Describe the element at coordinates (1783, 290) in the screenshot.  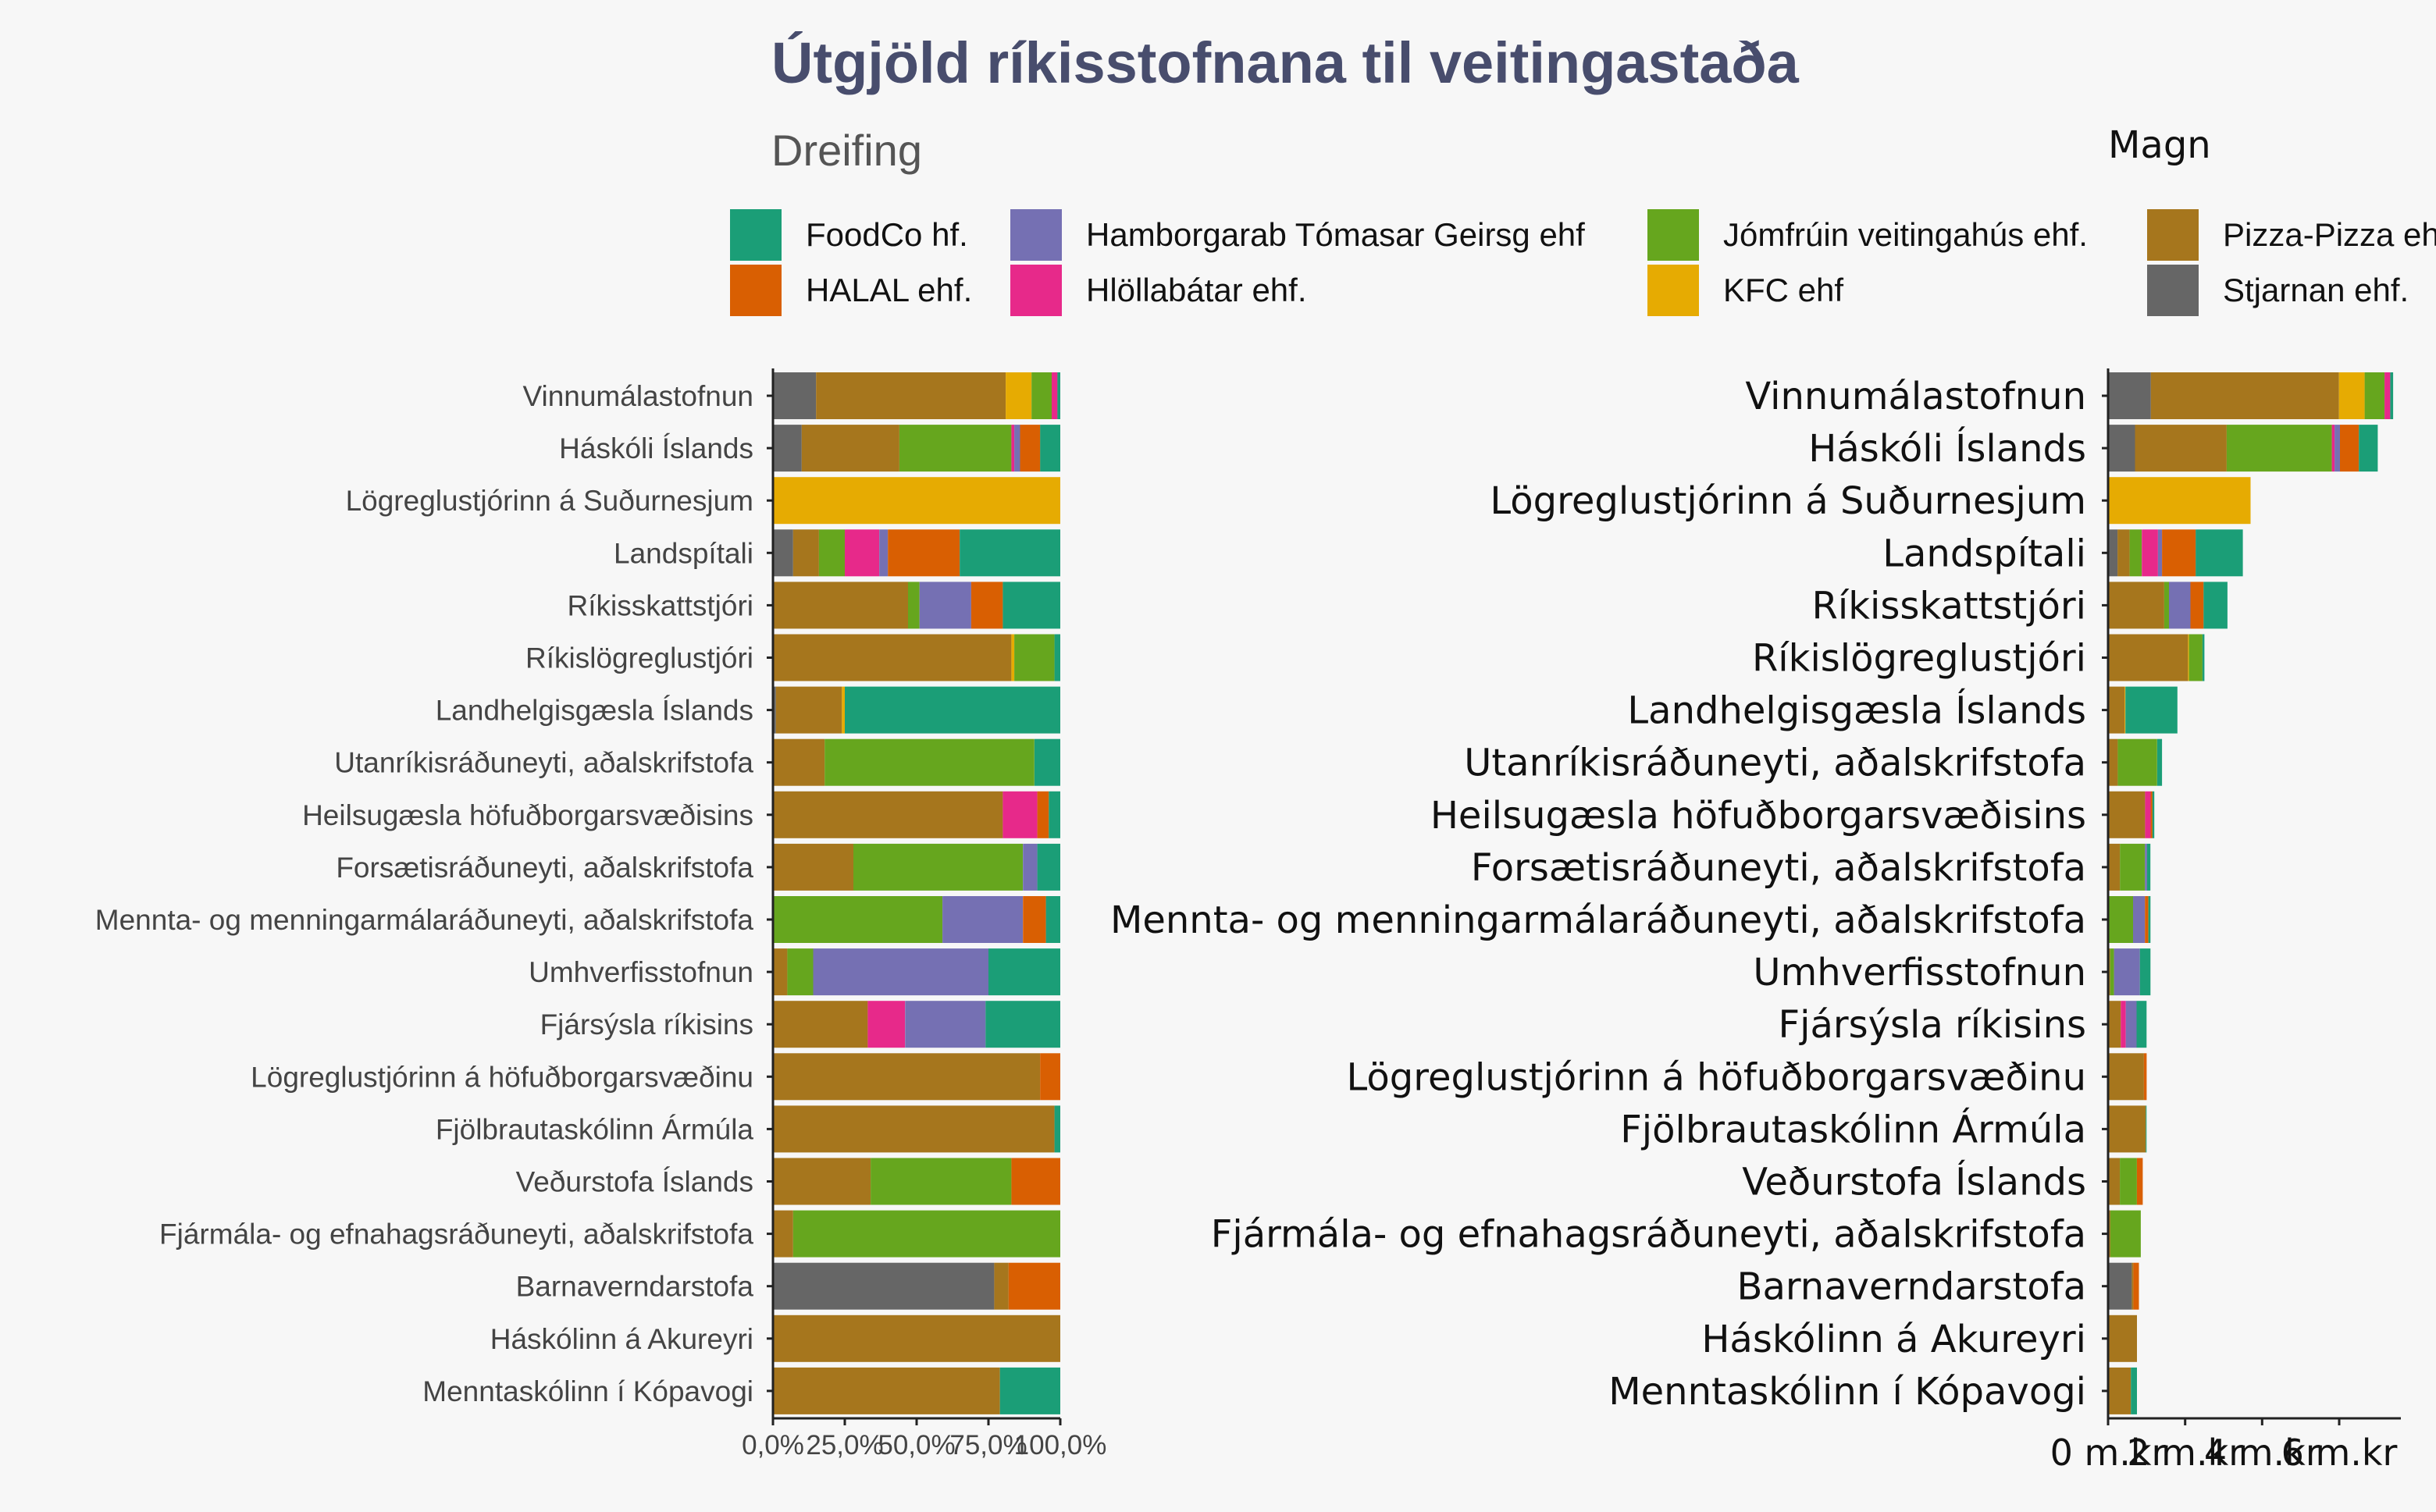
I see `legend-label: KFC ehf` at that location.